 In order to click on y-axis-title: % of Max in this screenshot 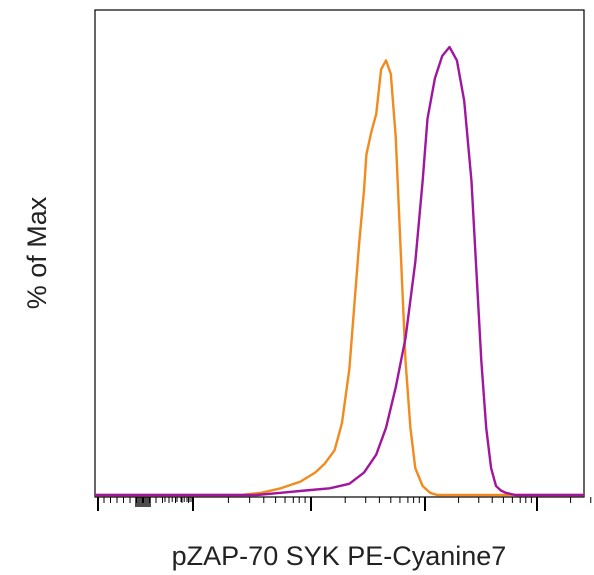, I will do `click(37, 252)`.